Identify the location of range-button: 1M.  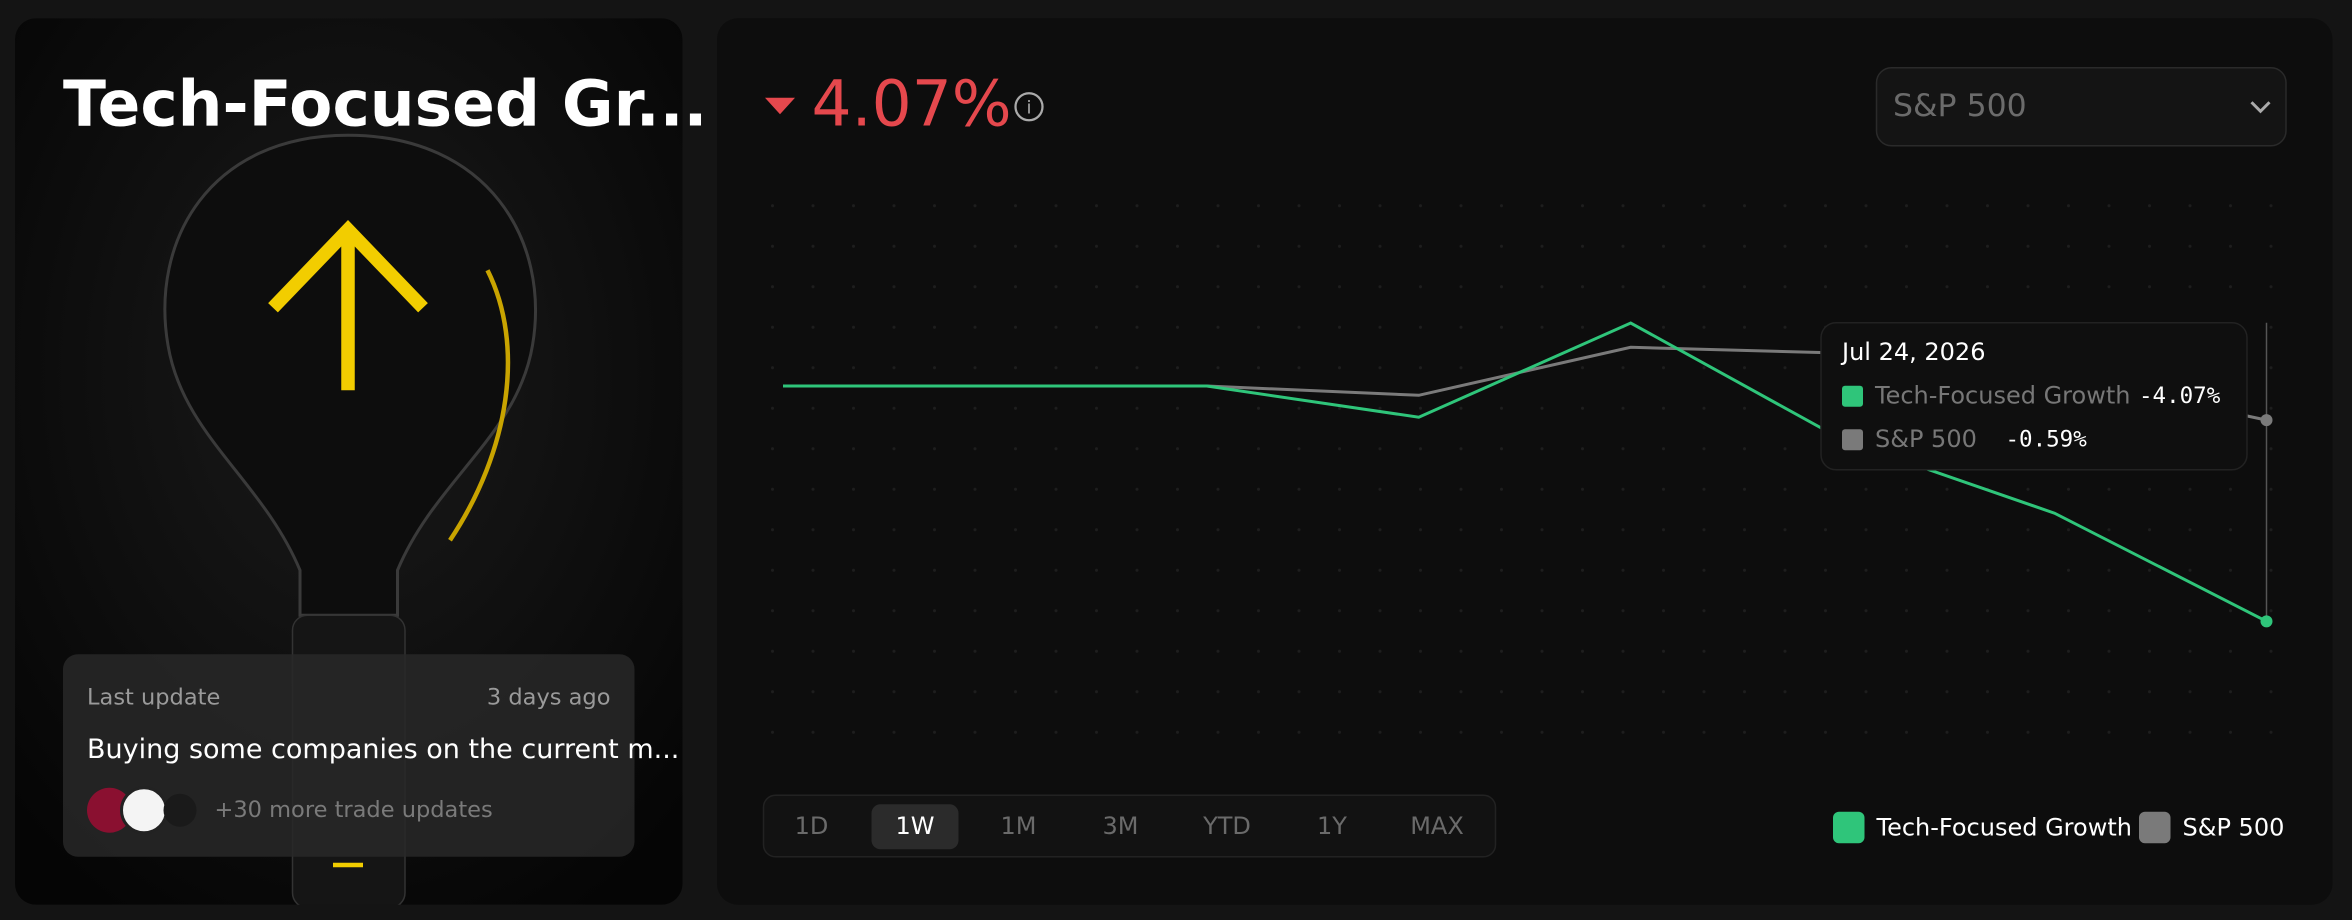
(1019, 826).